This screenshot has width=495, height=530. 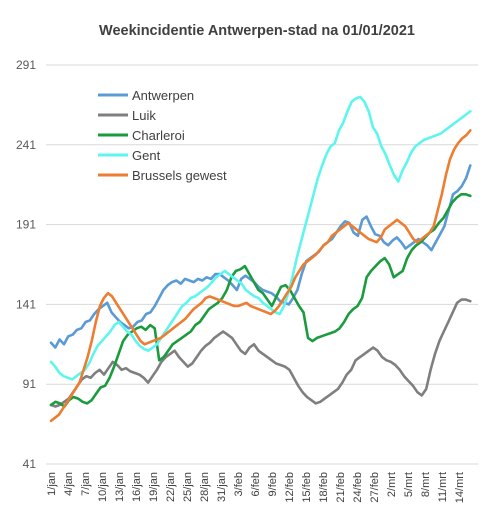 What do you see at coordinates (163, 95) in the screenshot?
I see `legend-label: Antwerpen` at bounding box center [163, 95].